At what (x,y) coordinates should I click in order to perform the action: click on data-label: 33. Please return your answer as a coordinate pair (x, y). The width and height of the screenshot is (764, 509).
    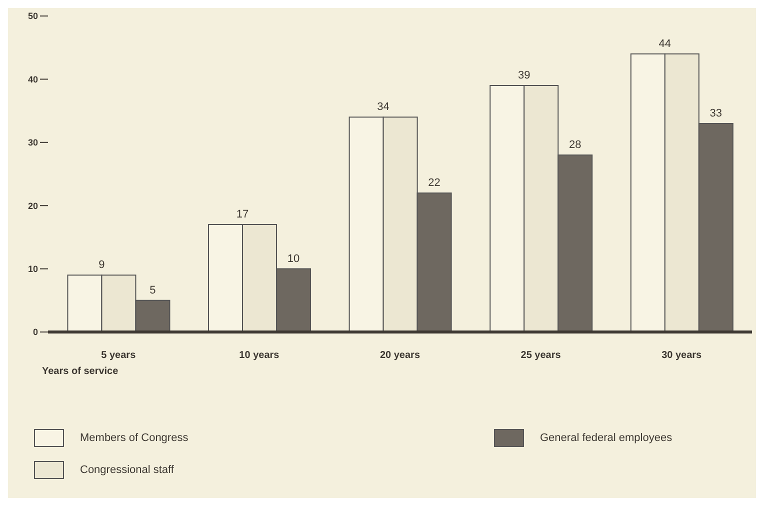
    Looking at the image, I should click on (716, 113).